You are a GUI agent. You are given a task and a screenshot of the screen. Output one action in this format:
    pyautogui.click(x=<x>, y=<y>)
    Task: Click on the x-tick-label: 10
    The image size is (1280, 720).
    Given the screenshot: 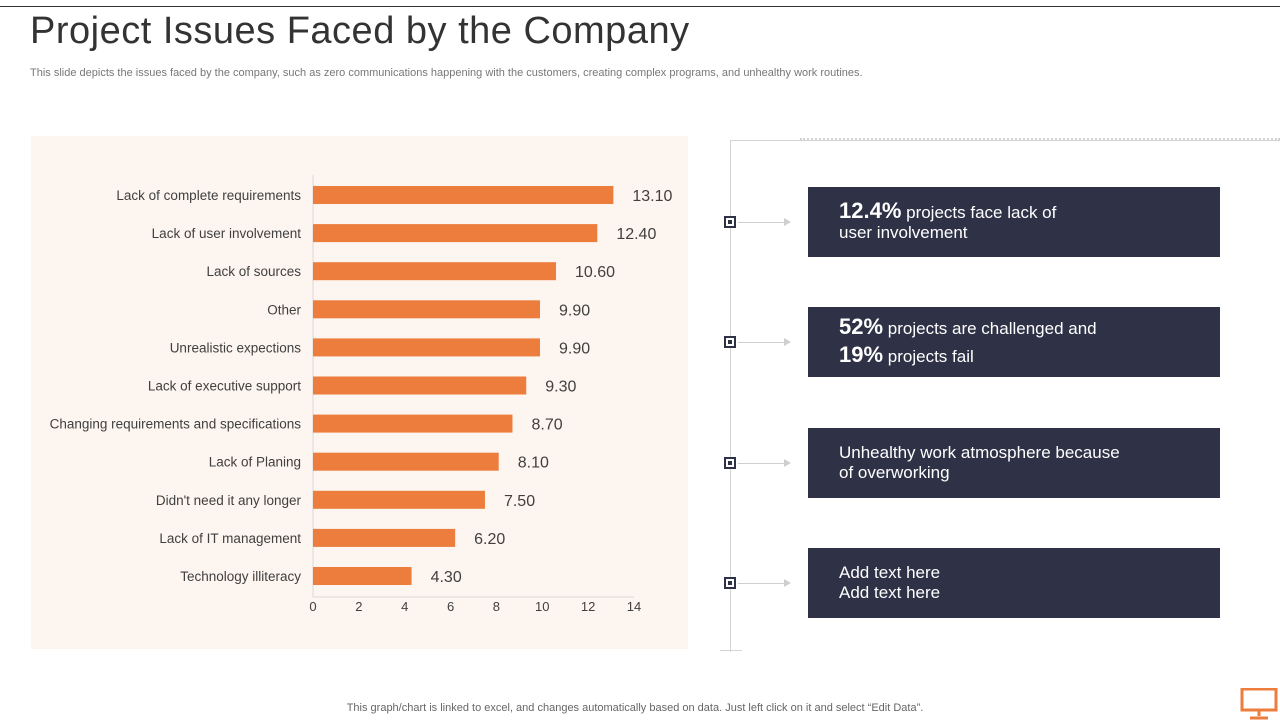 What is the action you would take?
    pyautogui.click(x=542, y=606)
    